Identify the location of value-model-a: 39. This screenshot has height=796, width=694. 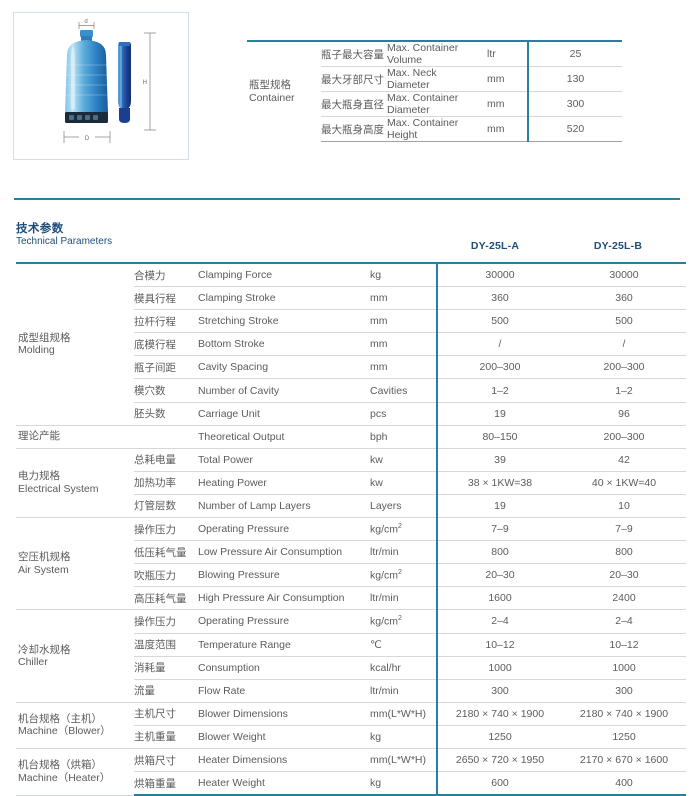
(499, 460).